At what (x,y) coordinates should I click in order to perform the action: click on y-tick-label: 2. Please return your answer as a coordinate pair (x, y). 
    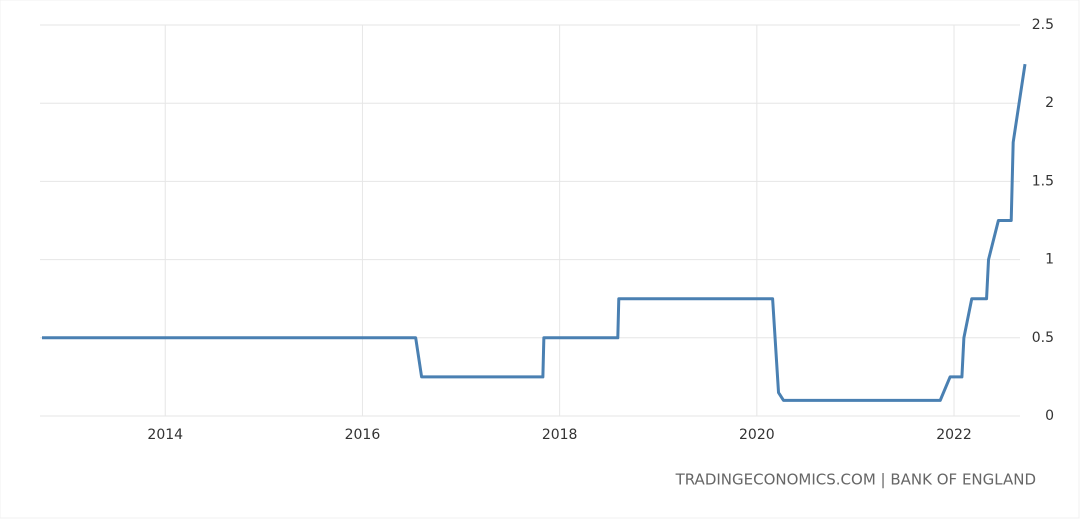
    Looking at the image, I should click on (1049, 103).